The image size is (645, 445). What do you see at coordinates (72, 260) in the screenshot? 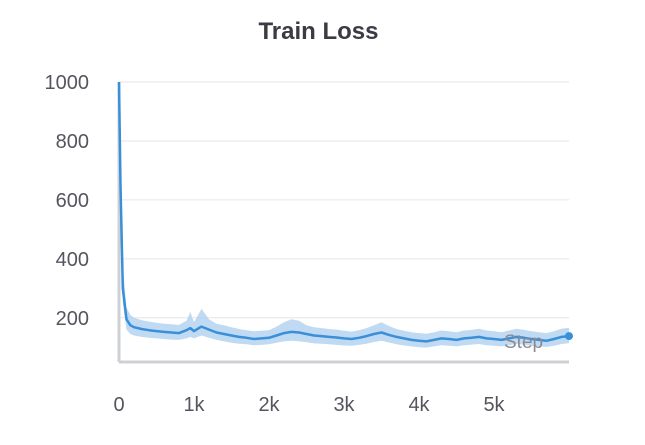
I see `y-tick-label: 400` at bounding box center [72, 260].